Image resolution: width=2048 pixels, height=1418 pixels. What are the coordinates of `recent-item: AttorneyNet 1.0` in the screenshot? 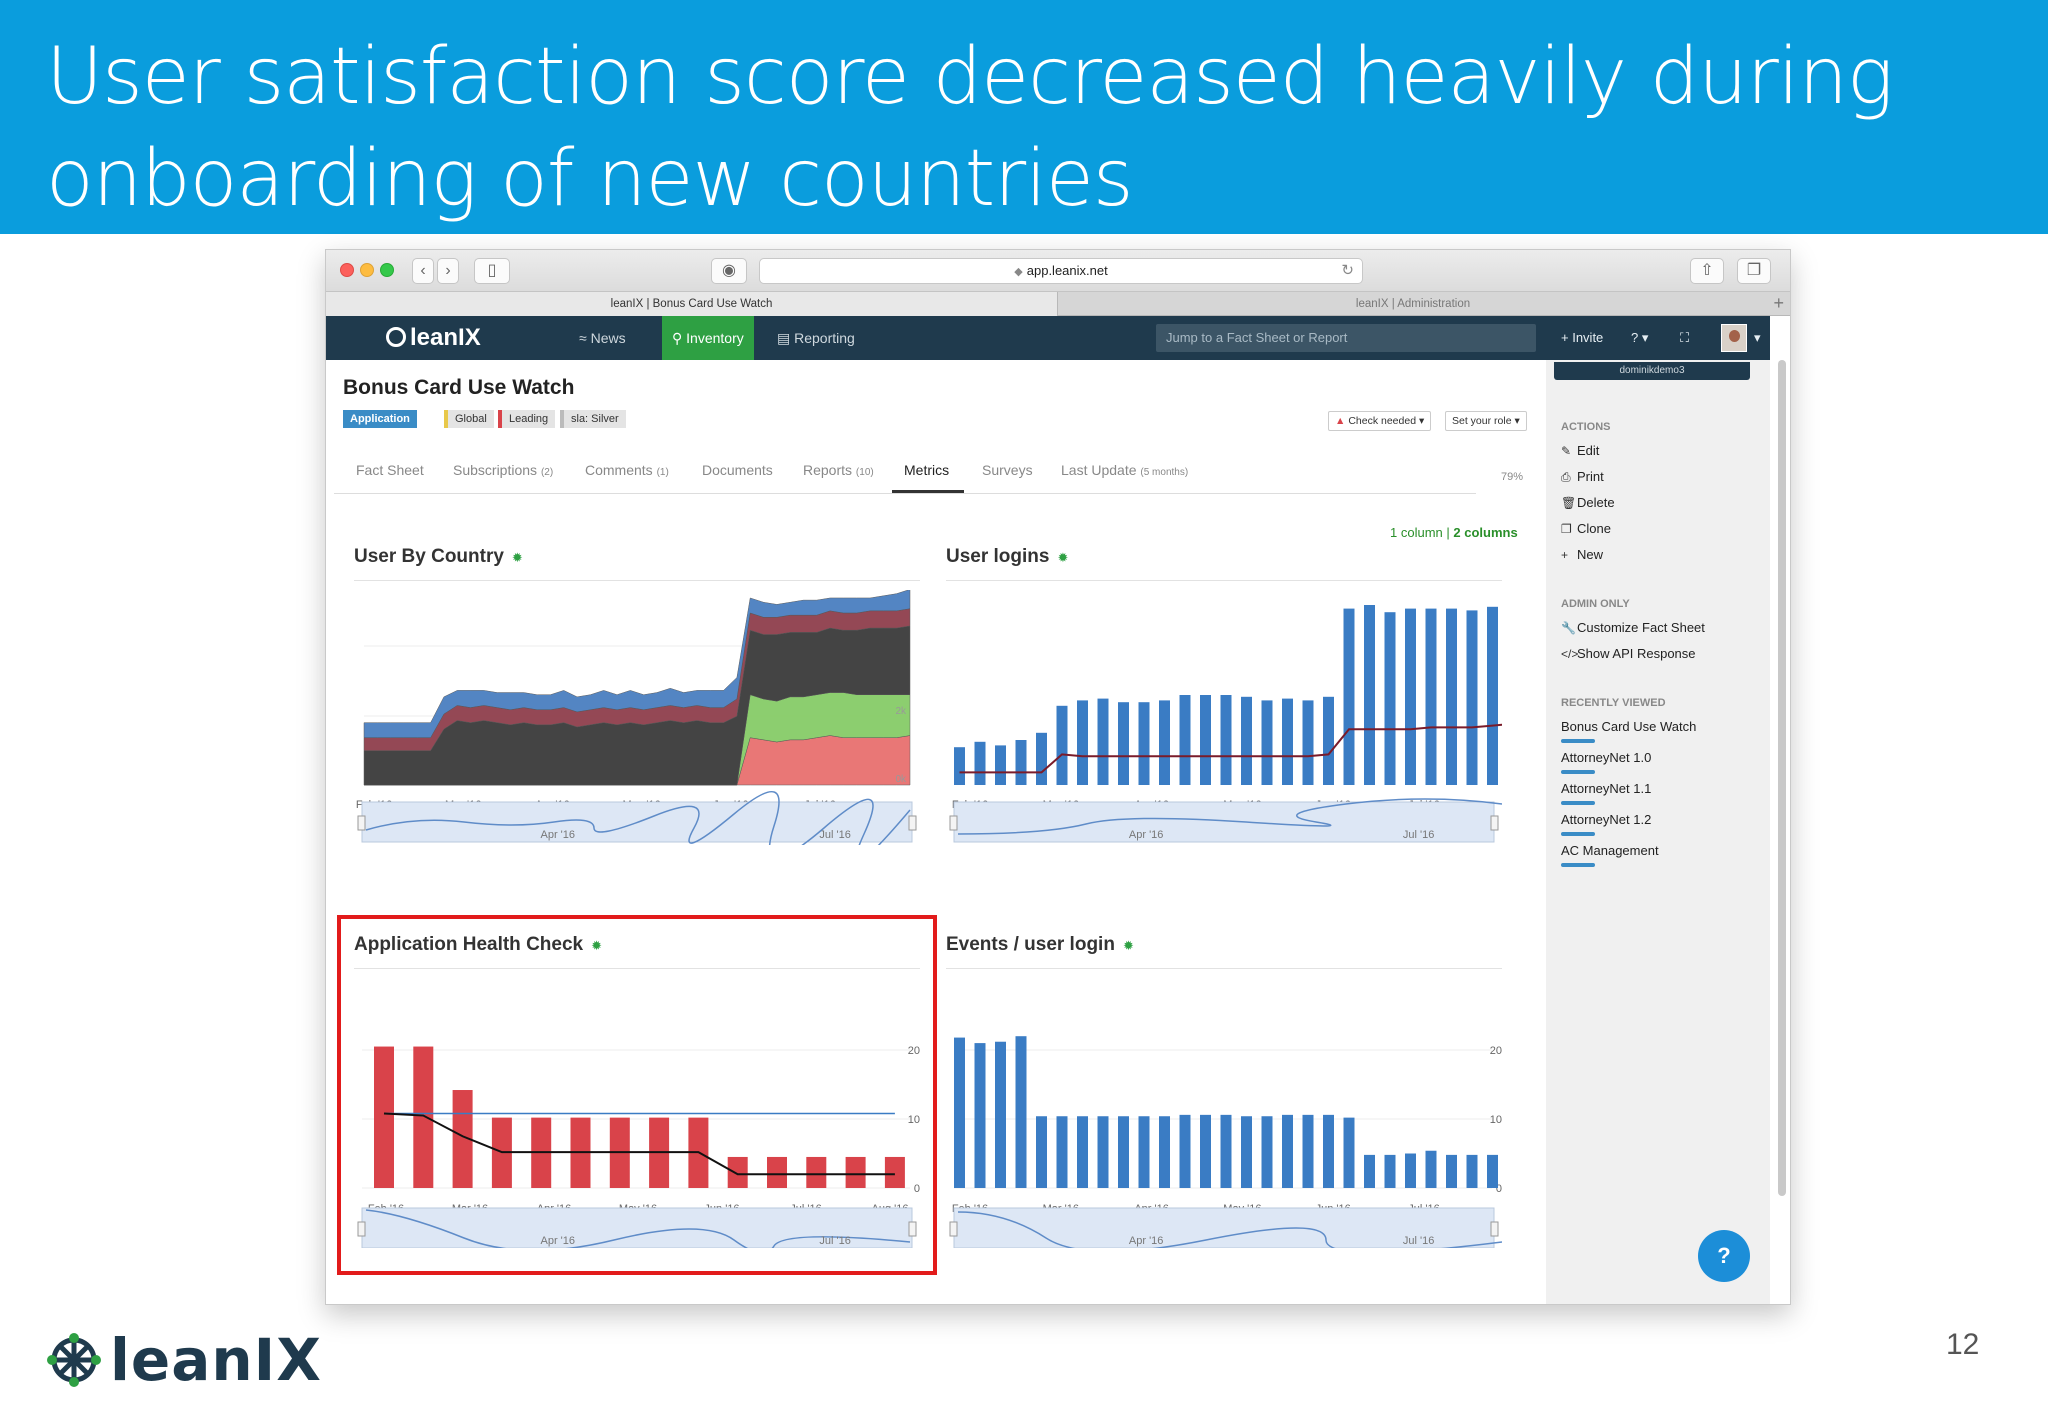 It's located at (1606, 757).